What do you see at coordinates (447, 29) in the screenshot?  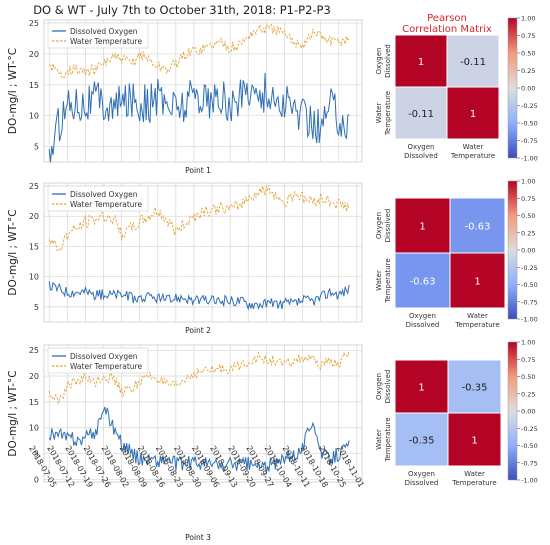 I see `heatmap-title: Correlation Matrix` at bounding box center [447, 29].